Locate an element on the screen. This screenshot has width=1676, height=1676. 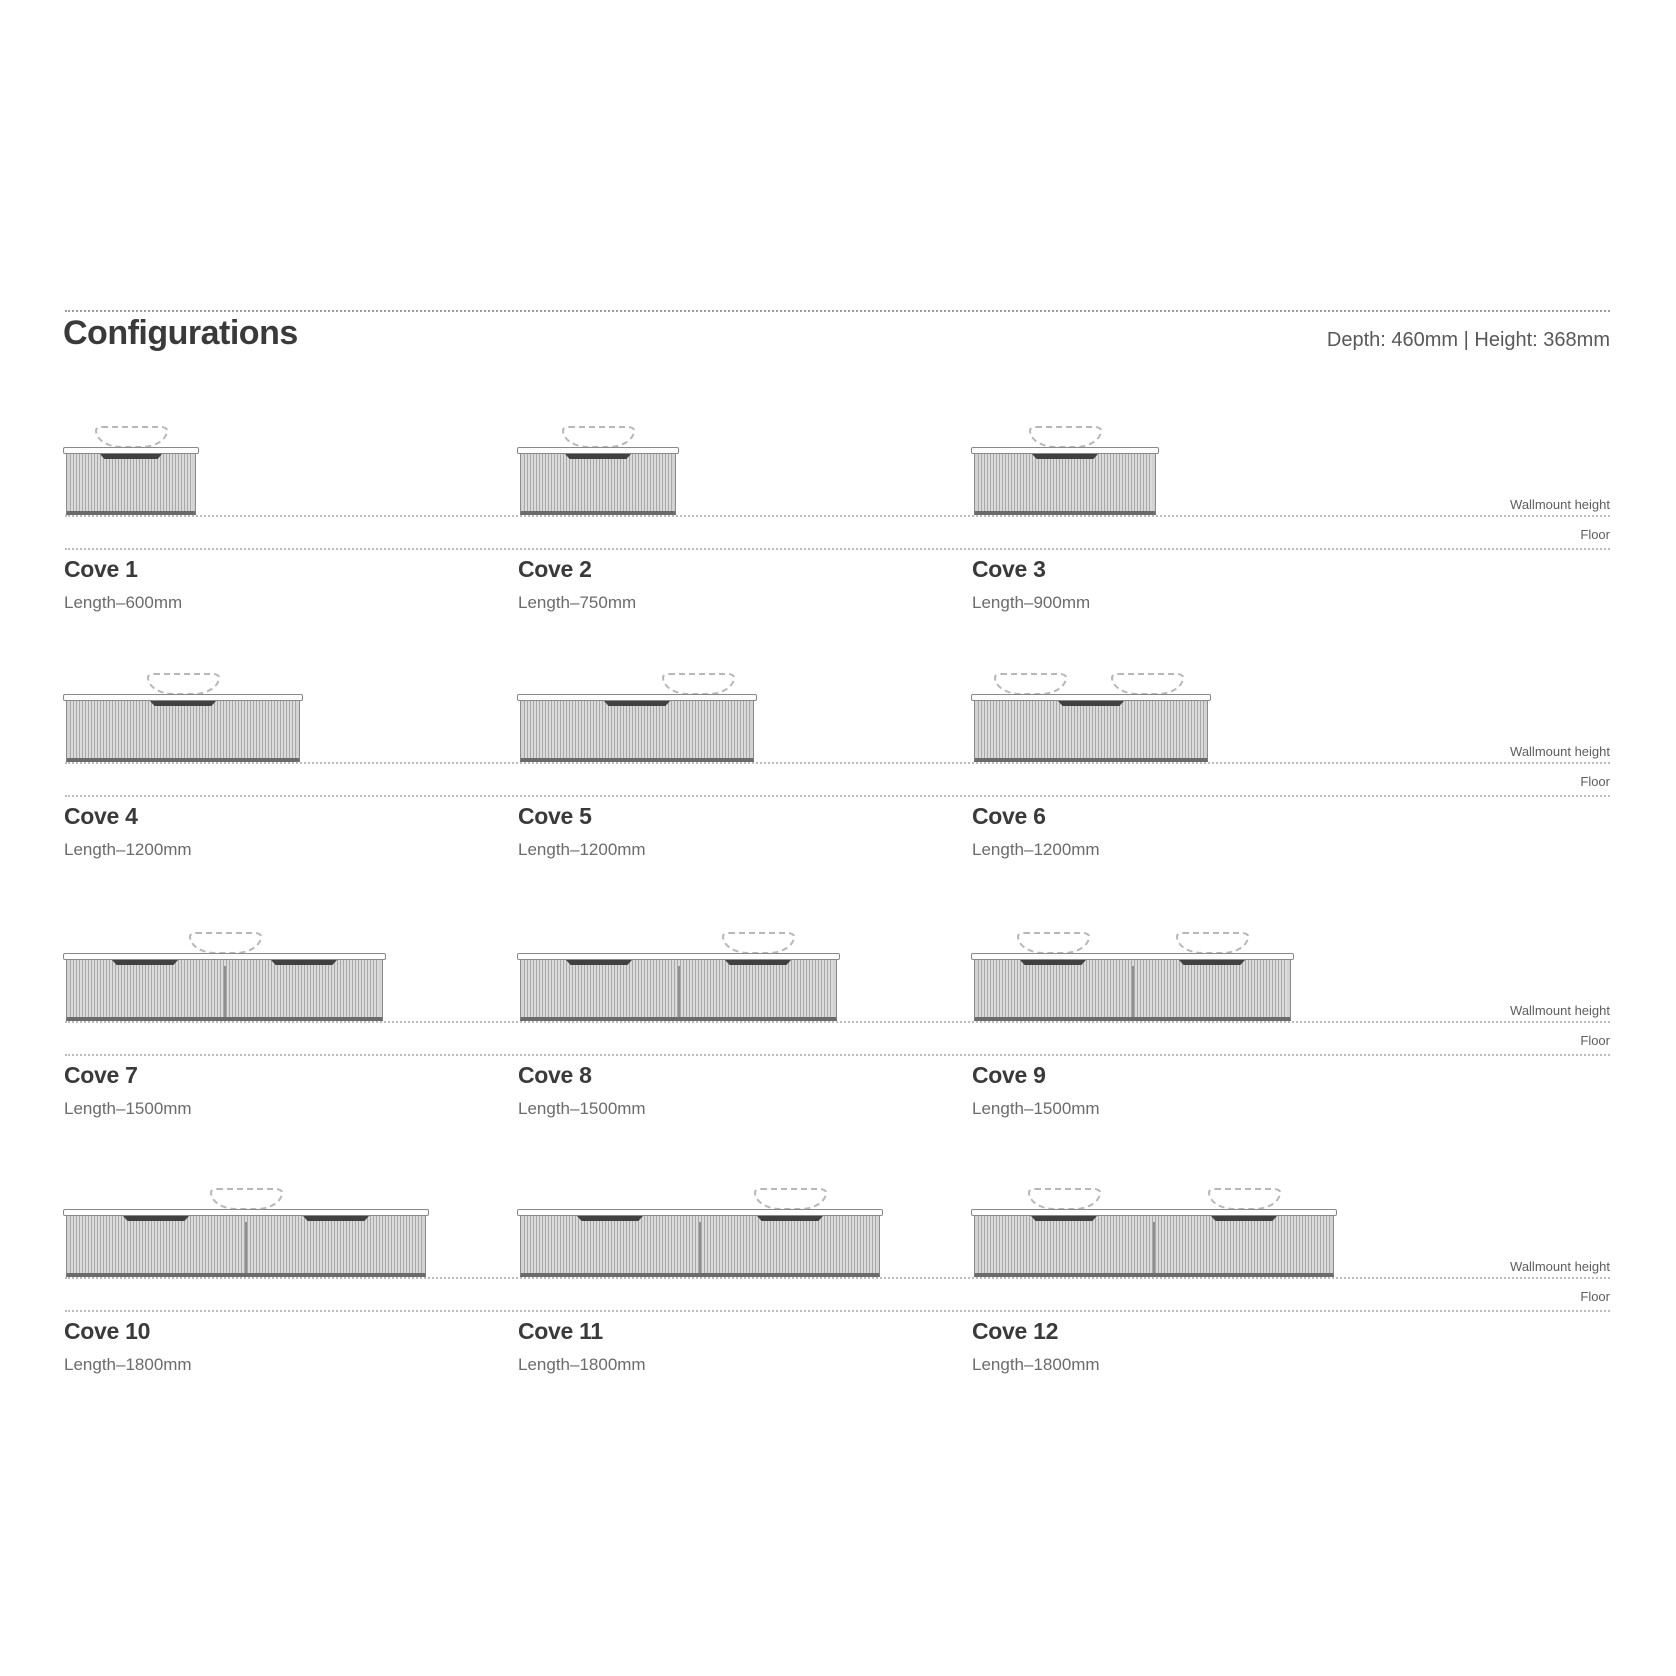
config-name: Cove 6 is located at coordinates (1009, 816).